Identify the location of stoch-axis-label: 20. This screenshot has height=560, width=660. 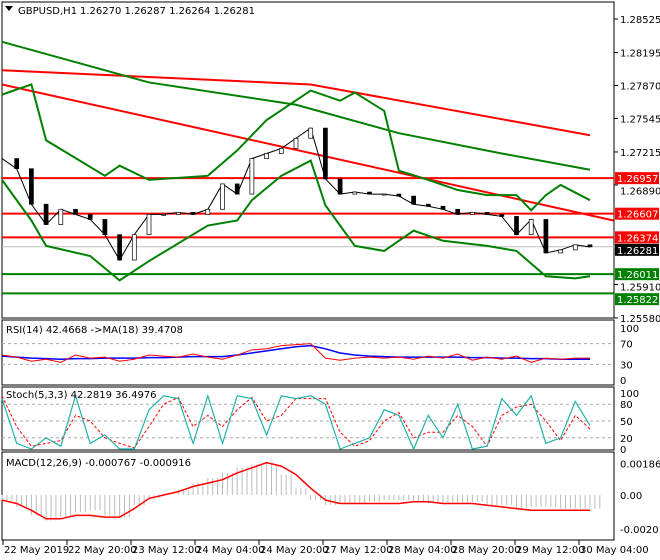
(626, 439).